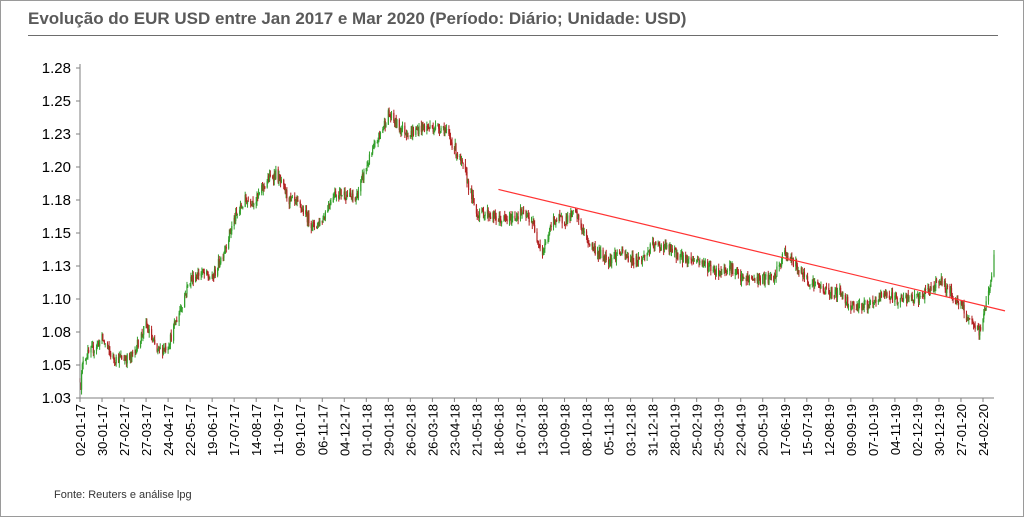  What do you see at coordinates (543, 430) in the screenshot?
I see `x-tick-label: 13-08-18` at bounding box center [543, 430].